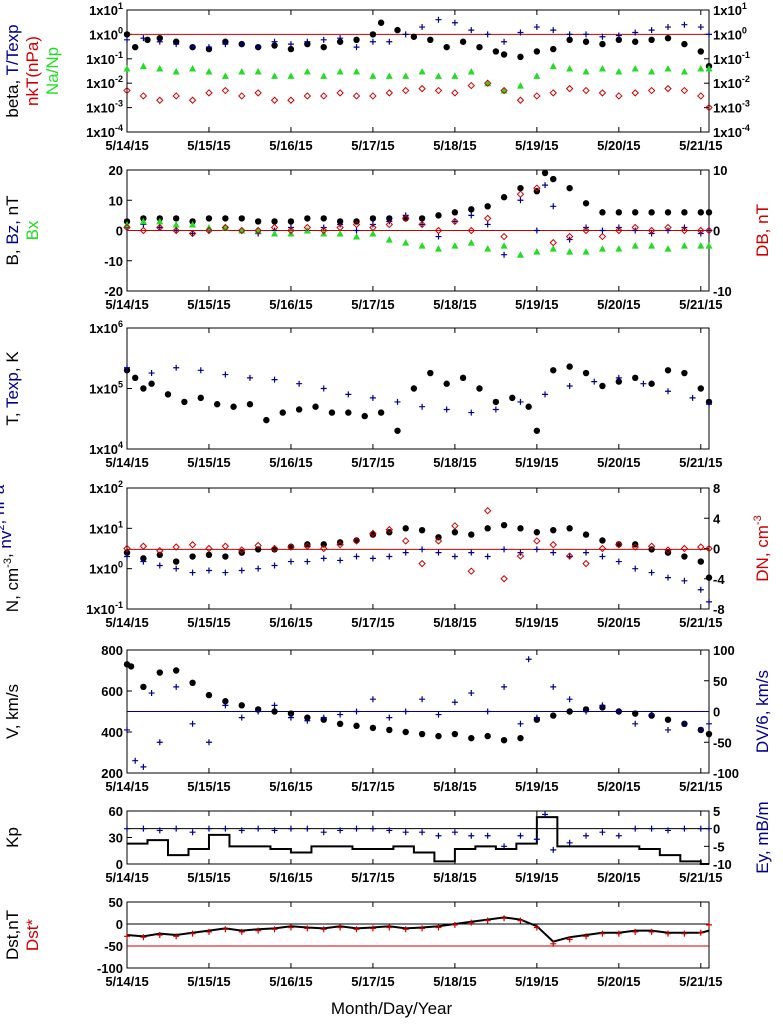 The height and width of the screenshot is (1024, 783). Describe the element at coordinates (716, 712) in the screenshot. I see `y2-tick-label: 0` at that location.